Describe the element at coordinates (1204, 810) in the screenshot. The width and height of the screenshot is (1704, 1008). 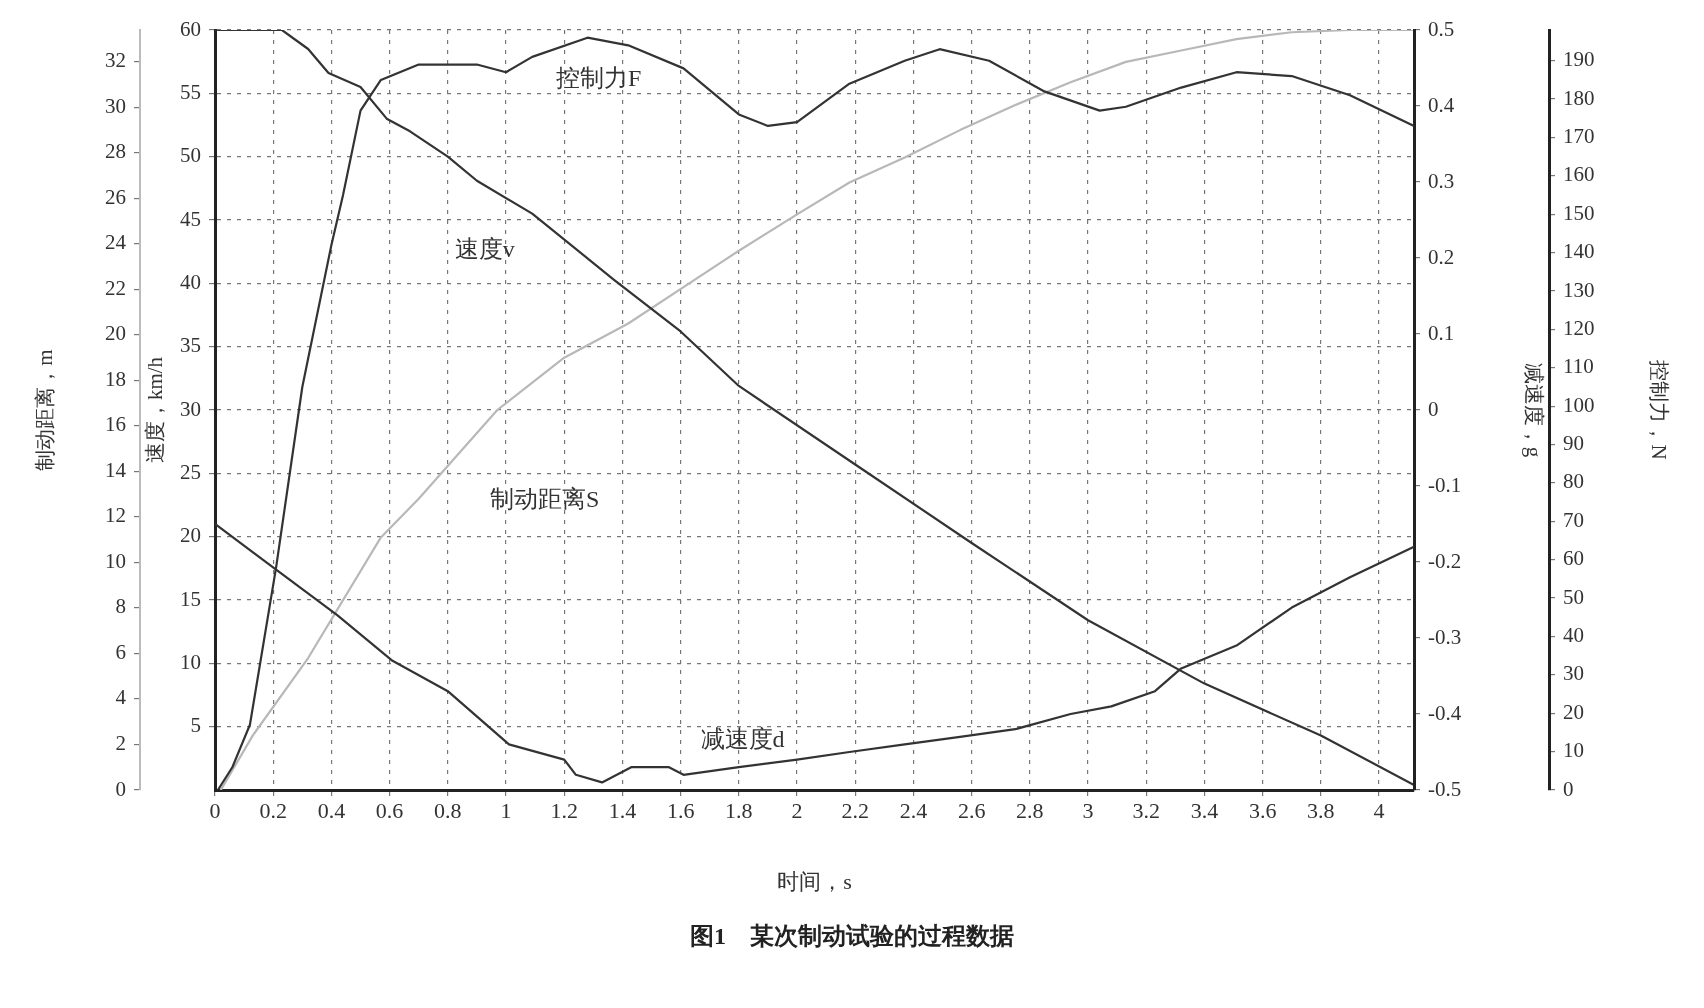
I see `x-tick-label: 3.4` at that location.